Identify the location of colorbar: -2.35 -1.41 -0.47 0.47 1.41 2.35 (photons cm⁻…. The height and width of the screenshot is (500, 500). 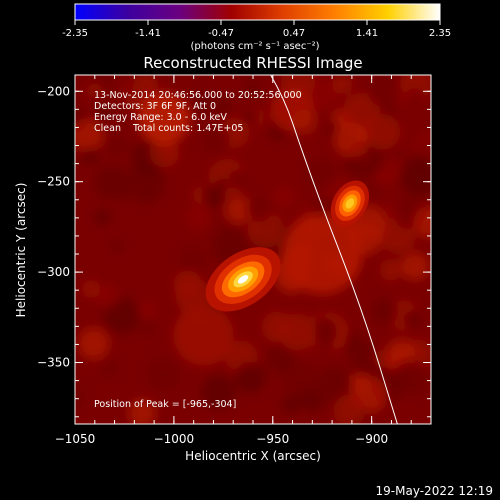
(256, 27).